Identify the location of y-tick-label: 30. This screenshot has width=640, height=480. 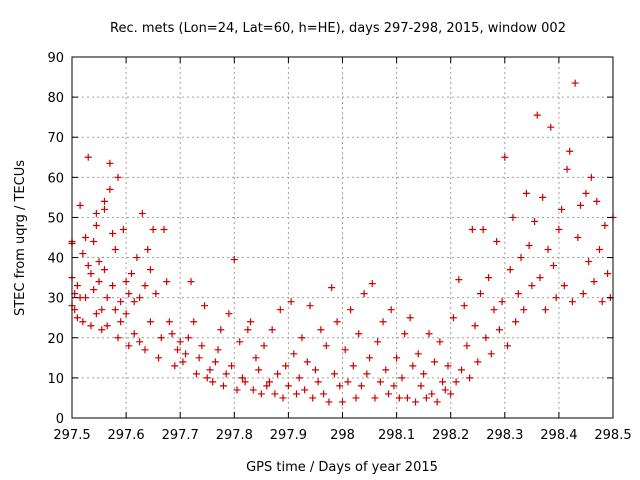
(55, 299).